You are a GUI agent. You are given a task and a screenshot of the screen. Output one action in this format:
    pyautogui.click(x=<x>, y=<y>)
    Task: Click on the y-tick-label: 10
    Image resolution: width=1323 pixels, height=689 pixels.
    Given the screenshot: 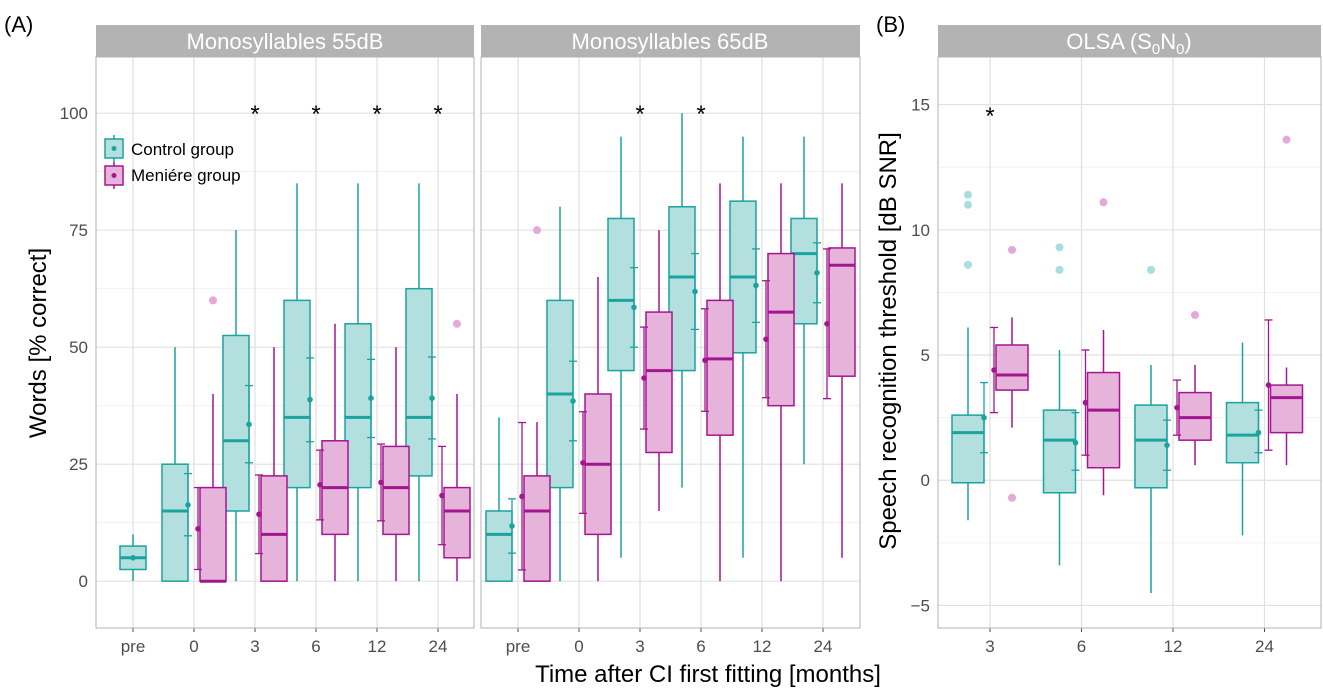 What is the action you would take?
    pyautogui.click(x=920, y=230)
    